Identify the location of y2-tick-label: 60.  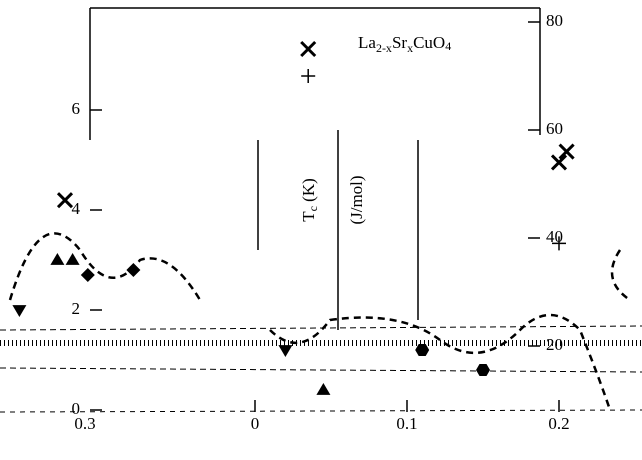
(554, 128).